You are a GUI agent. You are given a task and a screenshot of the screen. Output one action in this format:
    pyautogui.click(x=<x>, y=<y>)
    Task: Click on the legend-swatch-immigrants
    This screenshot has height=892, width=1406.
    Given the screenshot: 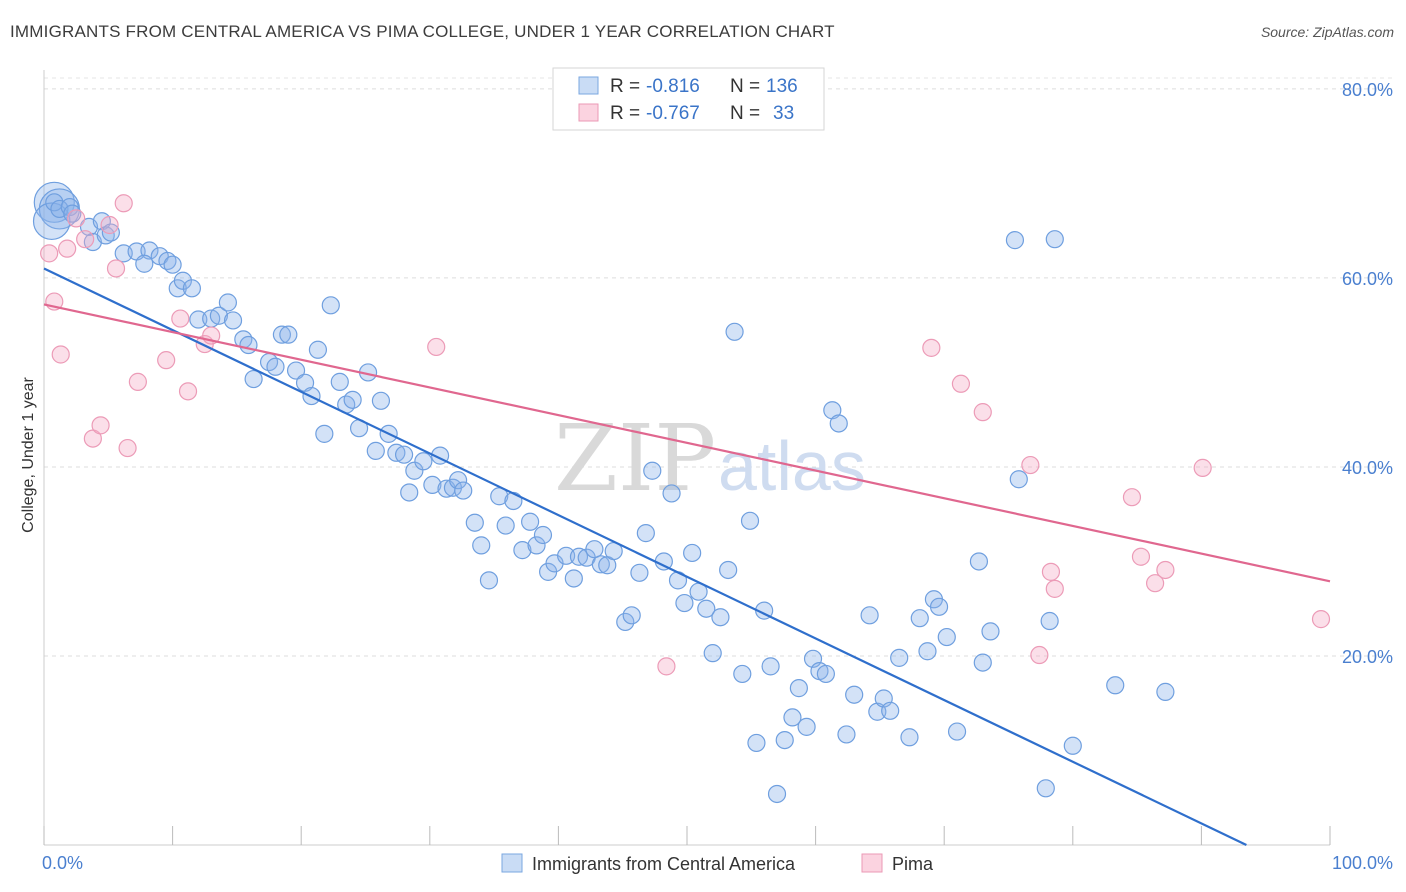 What is the action you would take?
    pyautogui.click(x=588, y=85)
    